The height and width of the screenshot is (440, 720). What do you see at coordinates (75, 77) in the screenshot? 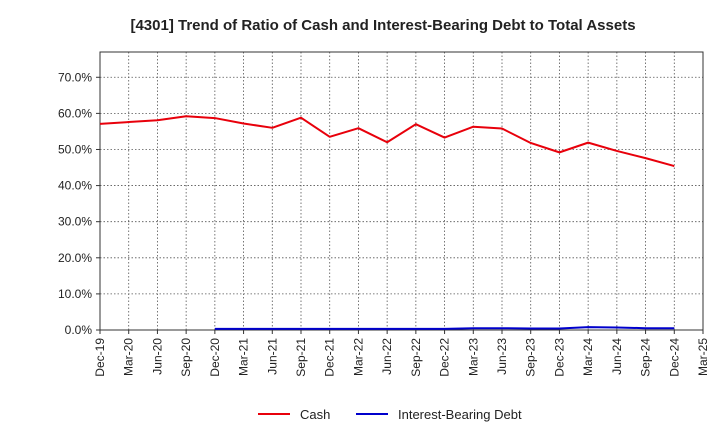
I see `y-tick-label: 70.0%` at bounding box center [75, 77].